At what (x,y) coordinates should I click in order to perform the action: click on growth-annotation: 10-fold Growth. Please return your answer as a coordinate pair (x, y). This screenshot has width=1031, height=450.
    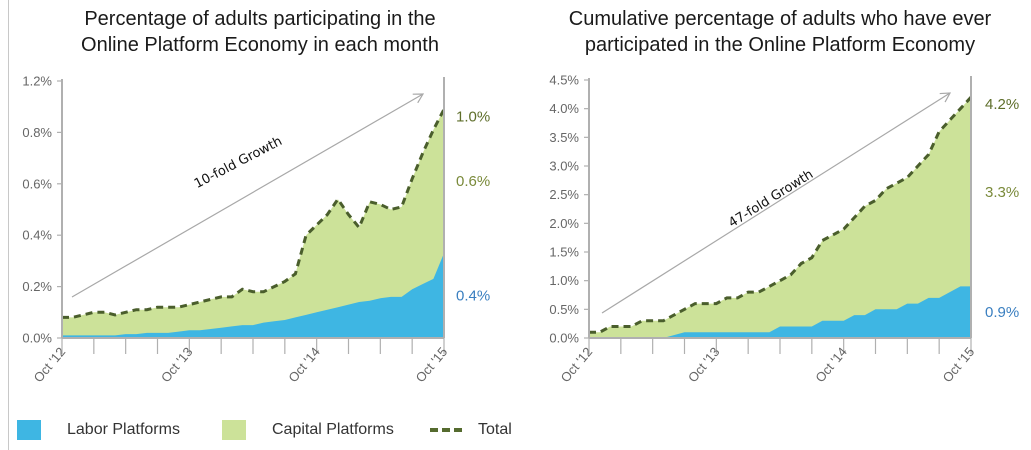
    Looking at the image, I should click on (238, 163).